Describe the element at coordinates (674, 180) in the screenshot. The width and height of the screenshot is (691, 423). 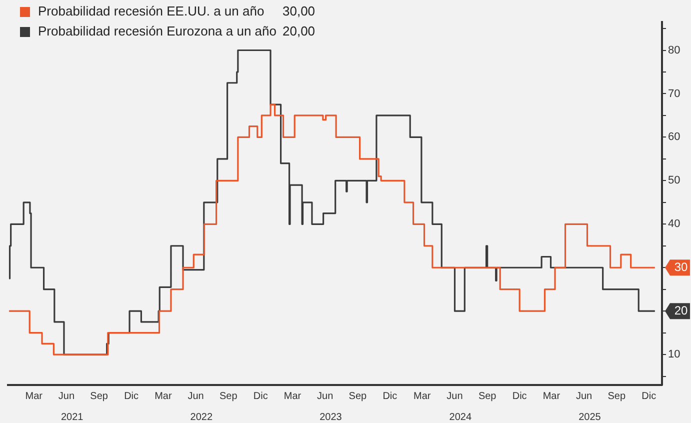
I see `y-tick-label: 50` at that location.